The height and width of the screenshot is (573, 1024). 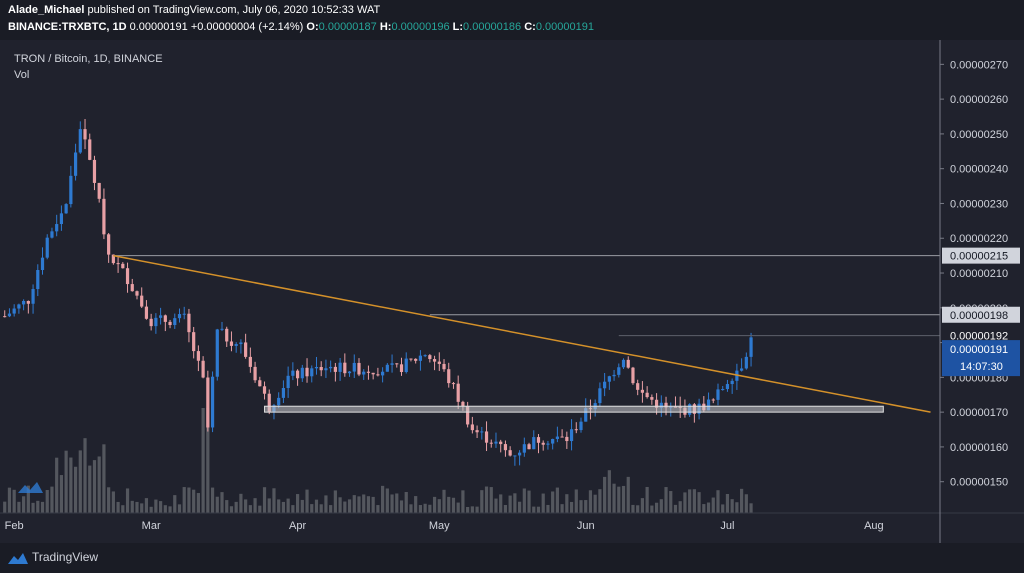 I want to click on time-tick-label: Feb, so click(x=14, y=526).